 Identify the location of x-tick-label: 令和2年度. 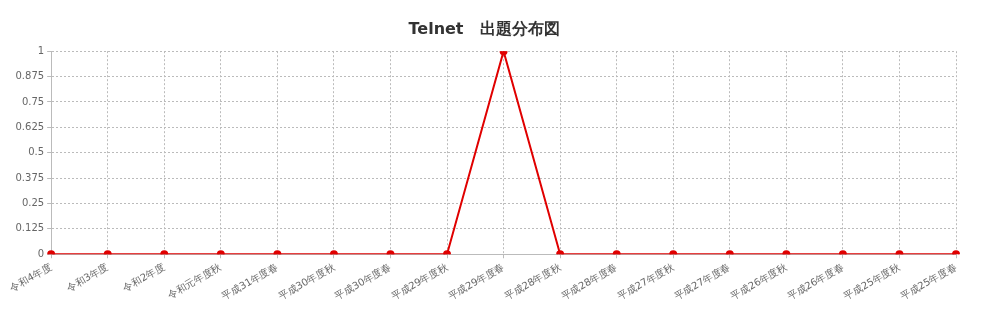
(143, 277).